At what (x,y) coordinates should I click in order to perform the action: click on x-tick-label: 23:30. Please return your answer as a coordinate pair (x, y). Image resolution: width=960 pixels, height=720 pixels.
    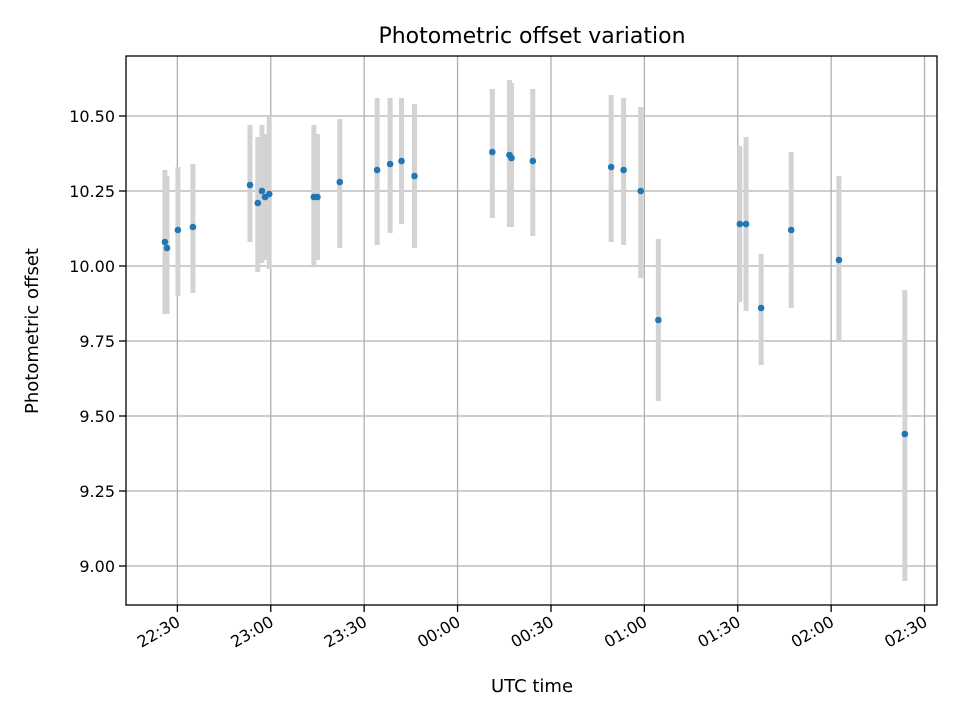
    Looking at the image, I should click on (345, 632).